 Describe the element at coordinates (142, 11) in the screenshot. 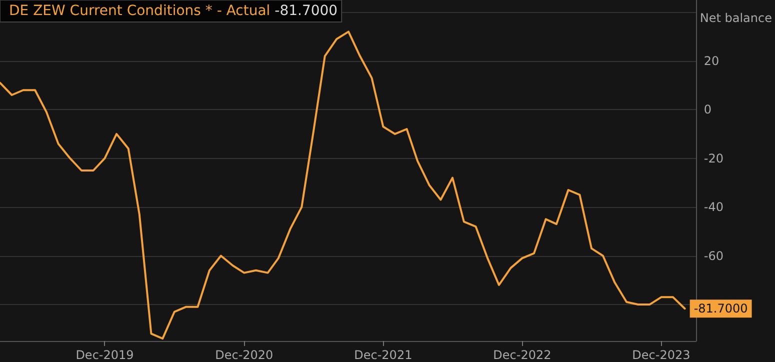

I see `text: DE ZEW Current Conditions * - Actual` at that location.